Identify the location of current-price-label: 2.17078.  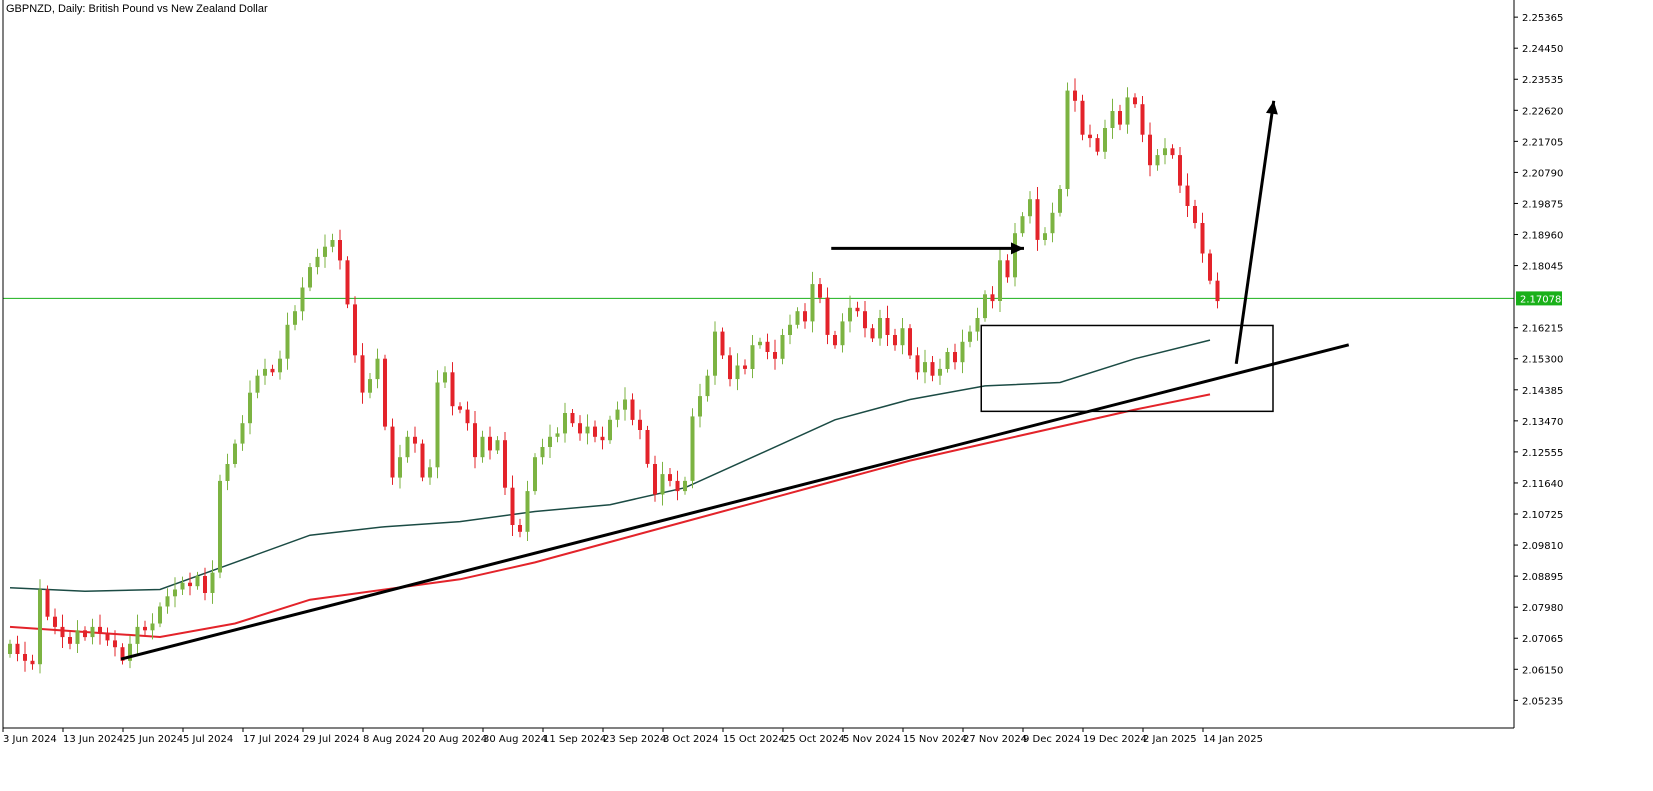
(1539, 298).